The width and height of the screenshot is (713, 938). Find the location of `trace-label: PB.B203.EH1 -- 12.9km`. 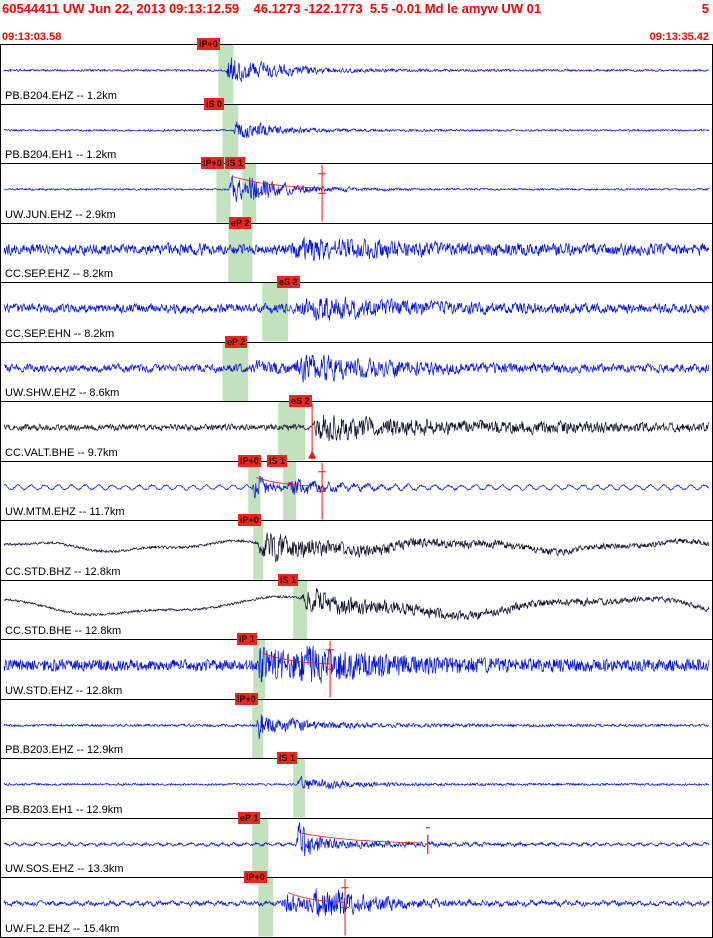

trace-label: PB.B203.EH1 -- 12.9km is located at coordinates (64, 809).